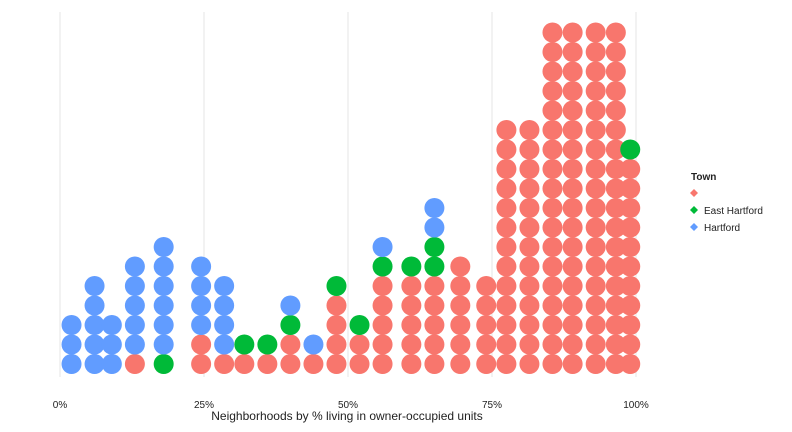  What do you see at coordinates (722, 228) in the screenshot?
I see `legend-label: Hartford` at bounding box center [722, 228].